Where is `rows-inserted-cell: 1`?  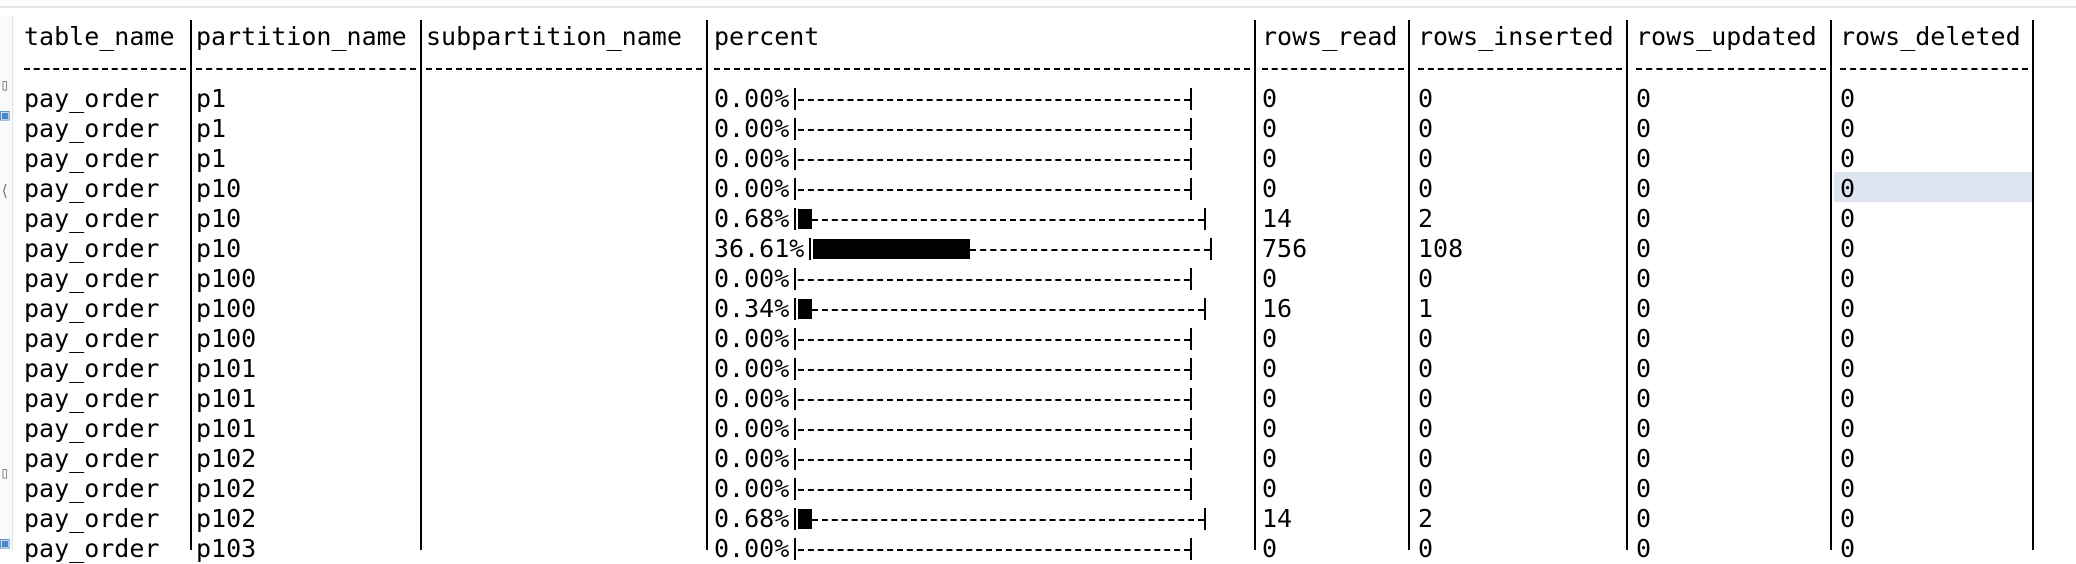
rows-inserted-cell: 1 is located at coordinates (1426, 308).